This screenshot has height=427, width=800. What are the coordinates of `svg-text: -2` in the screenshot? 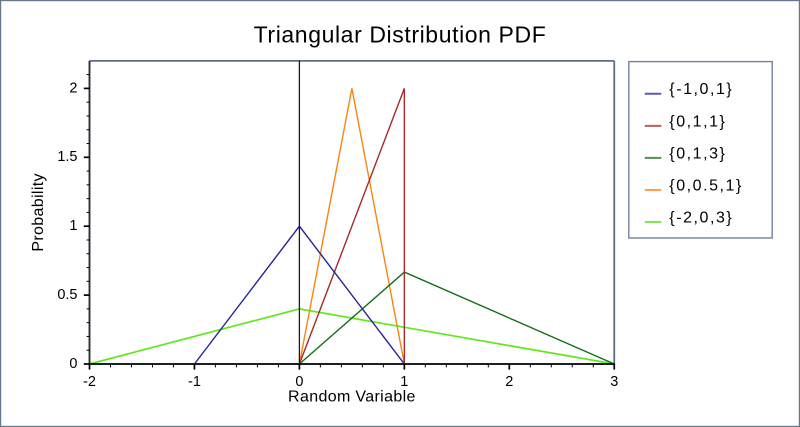 It's located at (89, 382).